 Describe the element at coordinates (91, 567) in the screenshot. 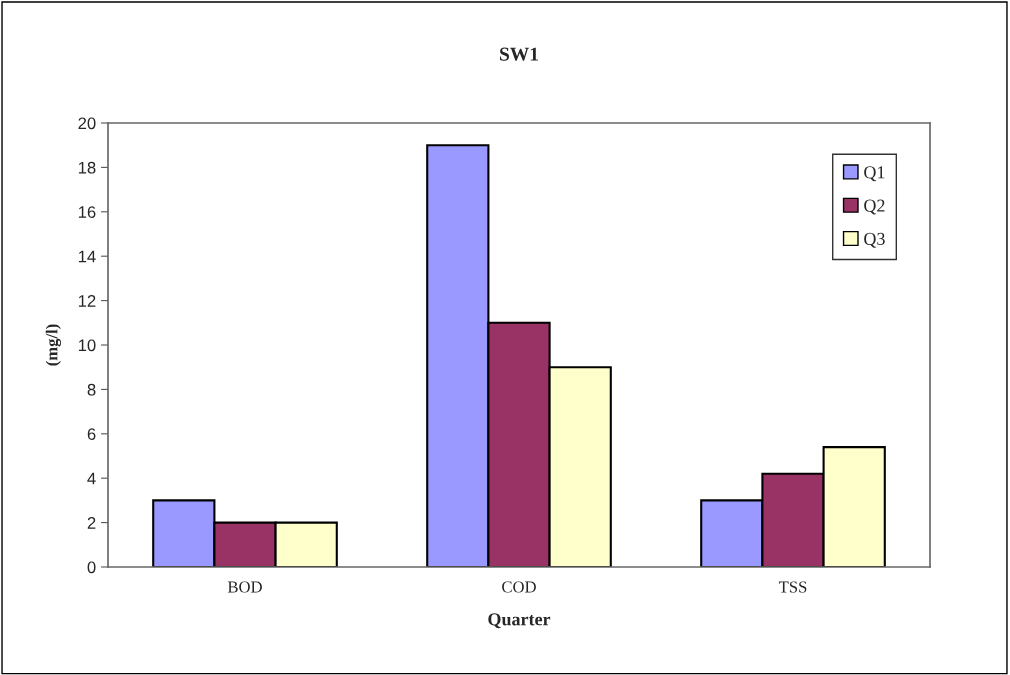

I see `y-tick-label: 0` at that location.